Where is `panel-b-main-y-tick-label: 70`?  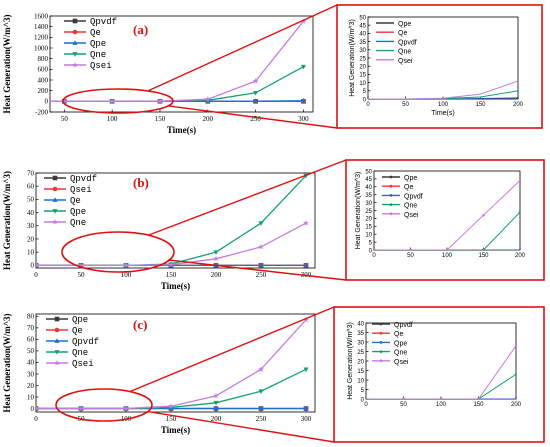
panel-b-main-y-tick-label: 70 is located at coordinates (31, 173).